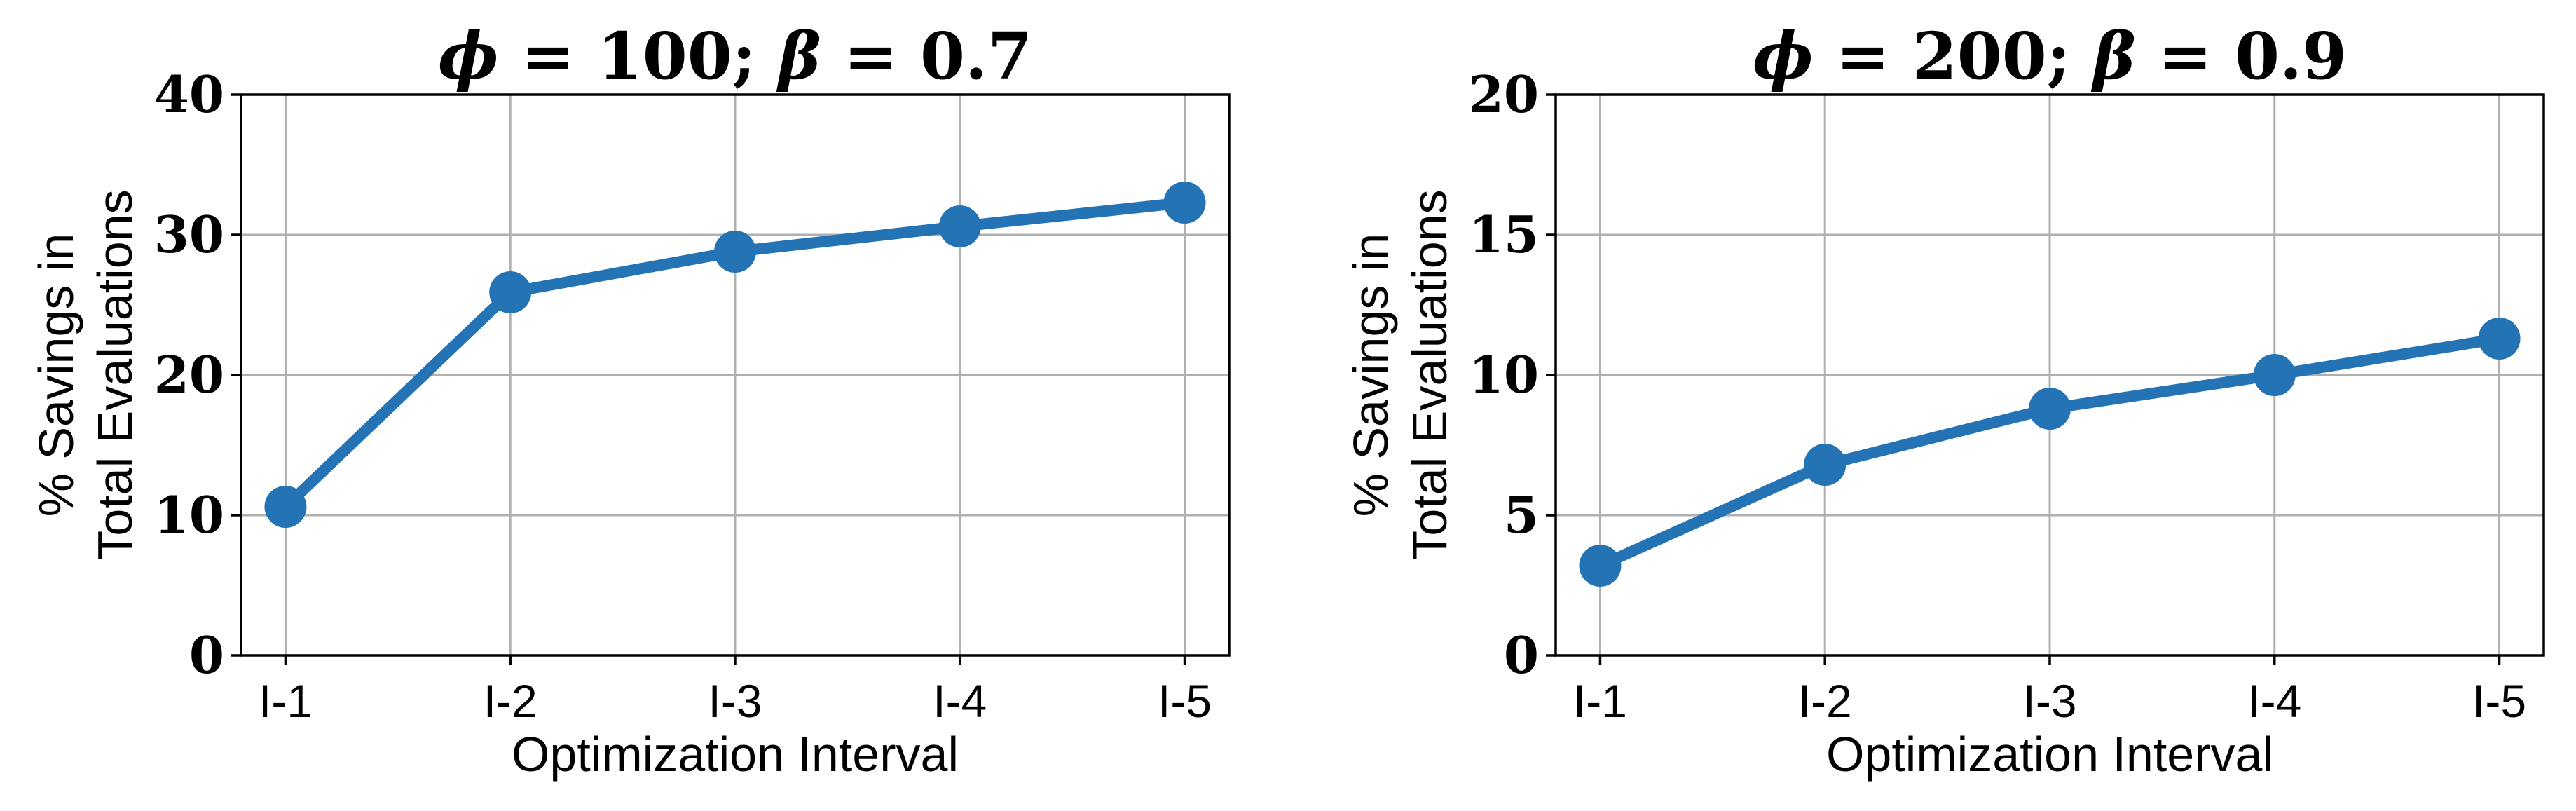 The height and width of the screenshot is (811, 2576). I want to click on y-tick-label: 30, so click(189, 234).